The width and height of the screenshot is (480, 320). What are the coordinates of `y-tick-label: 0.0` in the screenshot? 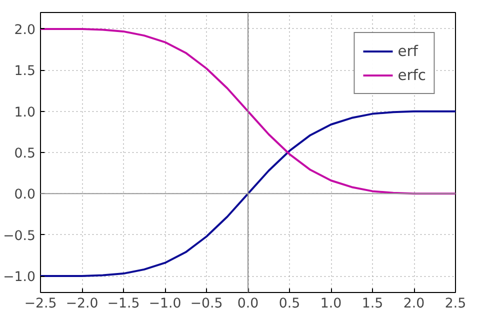 It's located at (25, 195).